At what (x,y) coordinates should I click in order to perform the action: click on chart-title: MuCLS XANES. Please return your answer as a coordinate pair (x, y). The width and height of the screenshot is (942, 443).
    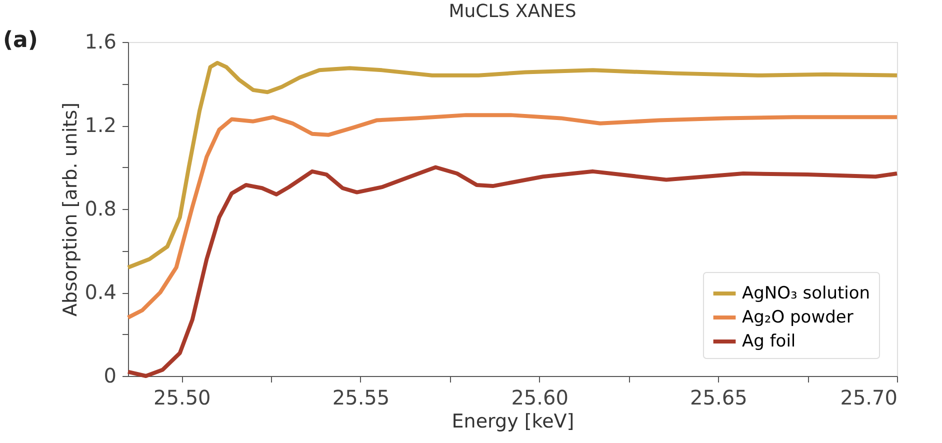
    Looking at the image, I should click on (512, 11).